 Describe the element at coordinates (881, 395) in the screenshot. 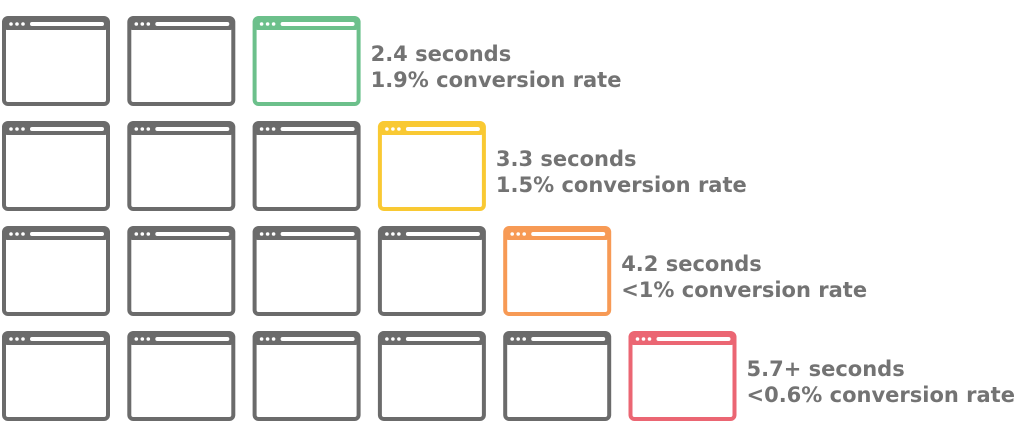

I see `conversion-rate: <0.6% conversion rate` at that location.